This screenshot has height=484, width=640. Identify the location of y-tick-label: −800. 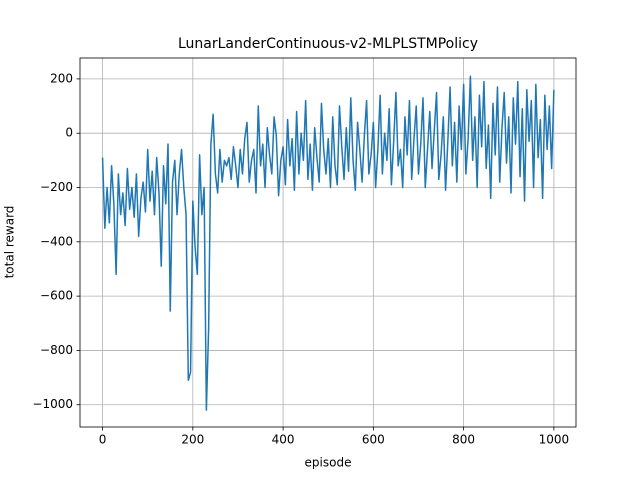
(56, 350).